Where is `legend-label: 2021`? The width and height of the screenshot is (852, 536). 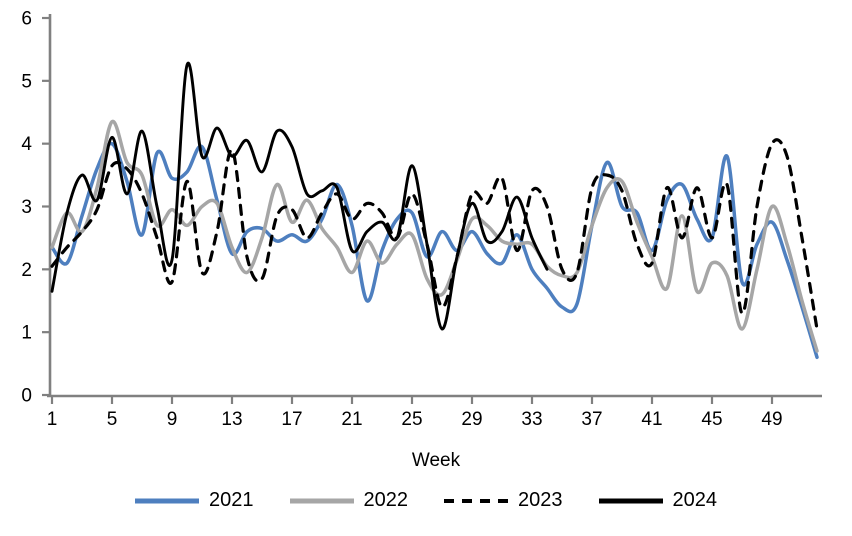 legend-label: 2021 is located at coordinates (231, 500).